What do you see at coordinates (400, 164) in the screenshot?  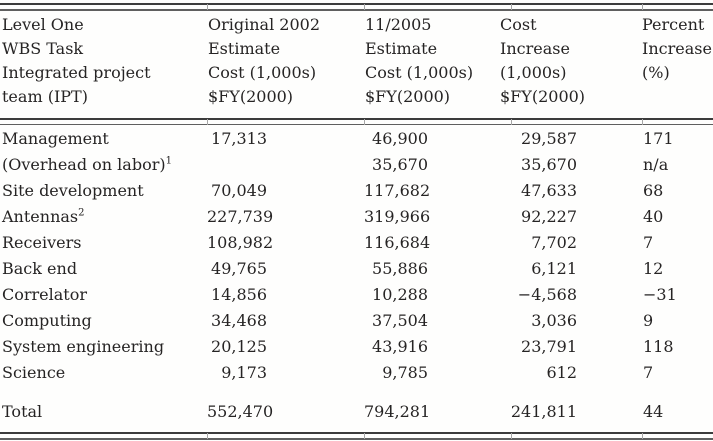 I see `cell-2005-estimate: 35,670` at bounding box center [400, 164].